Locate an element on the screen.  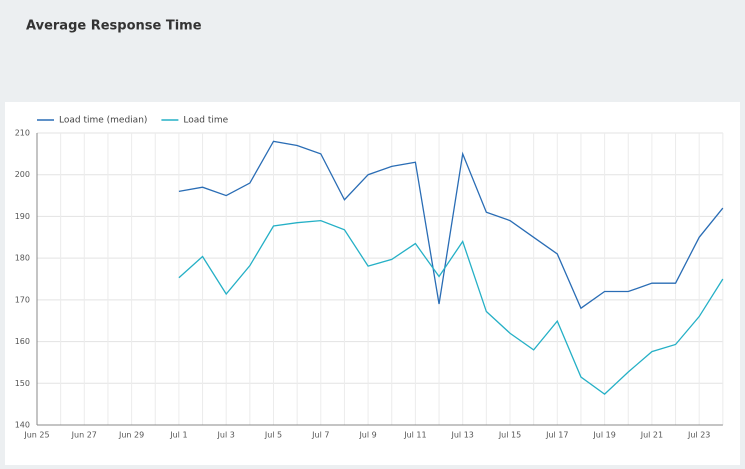
x-tick-label: Jul 1 is located at coordinates (178, 435).